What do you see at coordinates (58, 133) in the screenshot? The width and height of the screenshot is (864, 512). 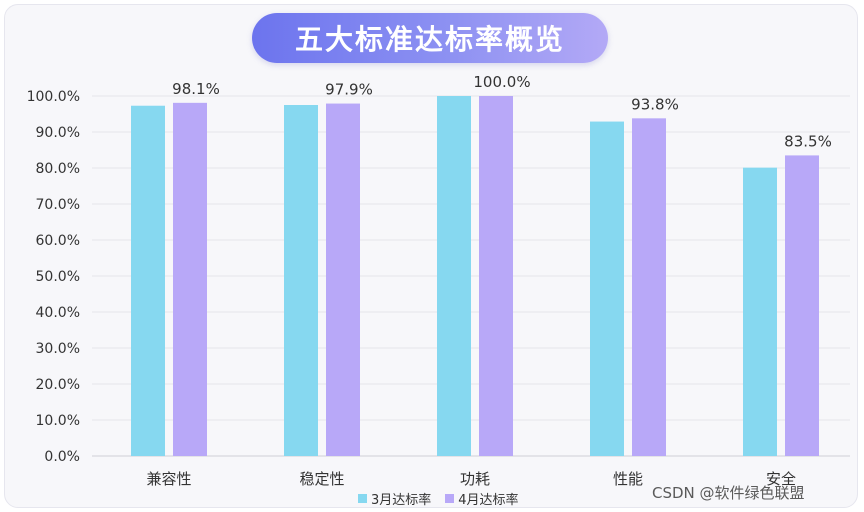 I see `y-tick-label-9: 90.0%` at bounding box center [58, 133].